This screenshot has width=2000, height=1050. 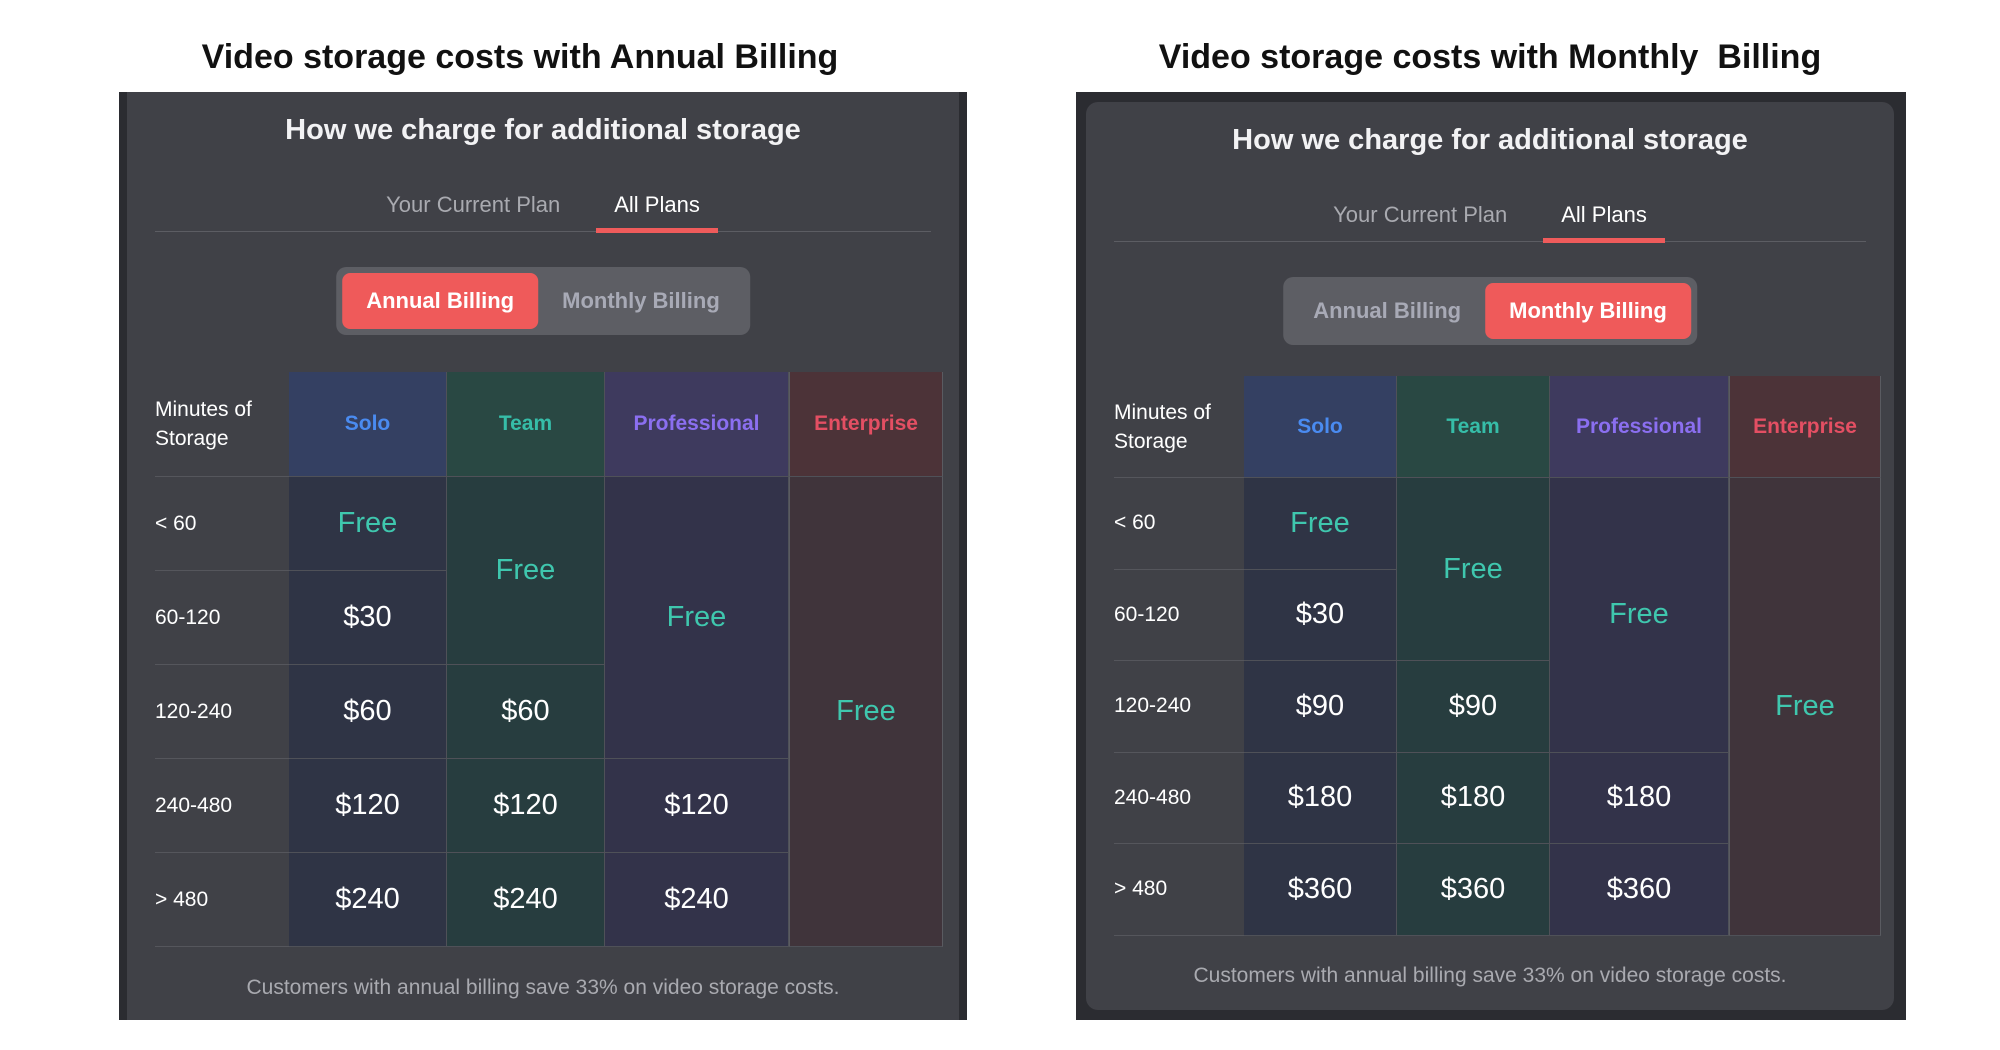 I want to click on solo-price-120-240: $60, so click(x=368, y=712).